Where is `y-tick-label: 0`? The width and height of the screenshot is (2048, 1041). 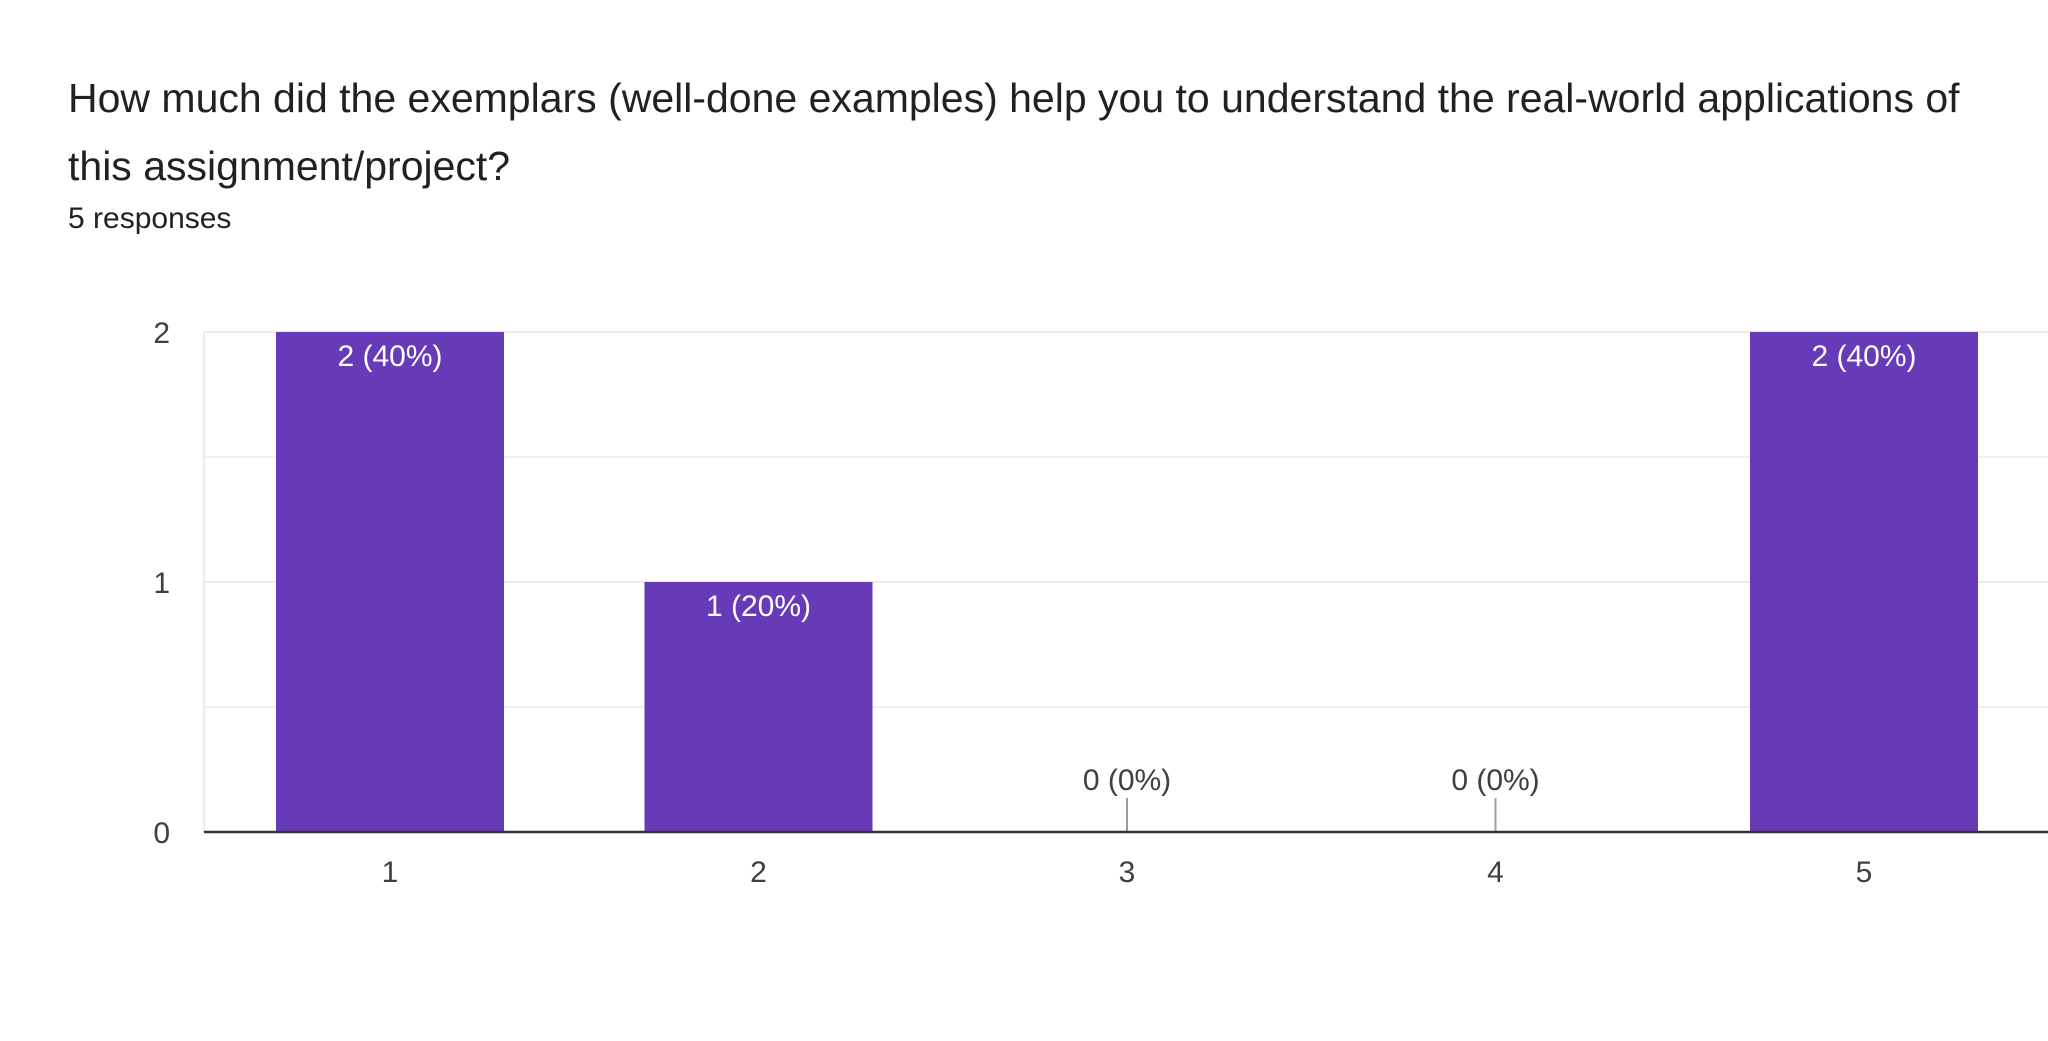
y-tick-label: 0 is located at coordinates (161, 833).